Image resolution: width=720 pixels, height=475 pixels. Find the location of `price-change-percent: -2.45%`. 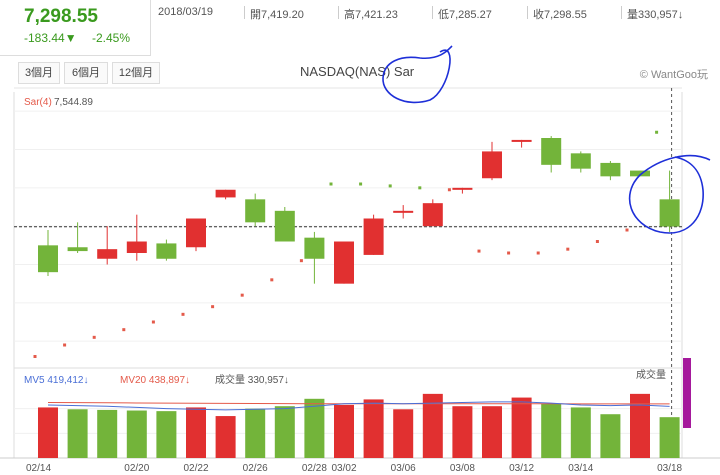

price-change-percent: -2.45% is located at coordinates (111, 38).